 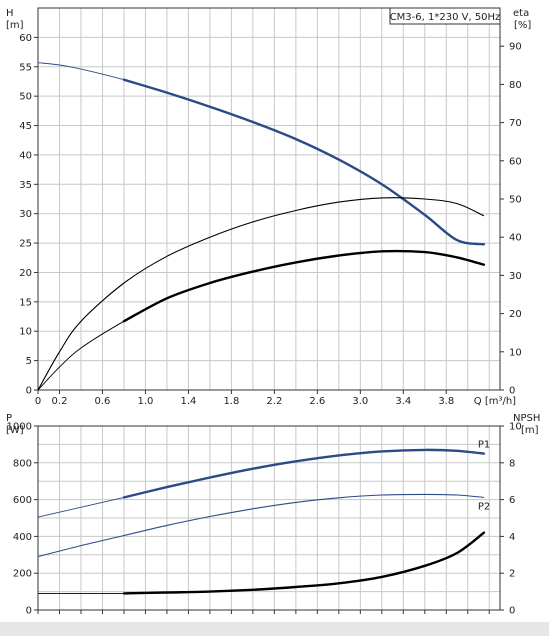 I want to click on chart1-right-tick-label: 0, so click(x=512, y=391).